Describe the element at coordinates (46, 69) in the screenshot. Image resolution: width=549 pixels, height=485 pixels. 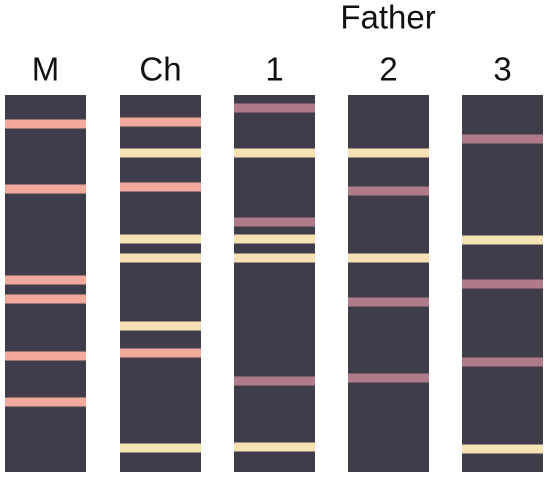
I see `lane-label: M` at that location.